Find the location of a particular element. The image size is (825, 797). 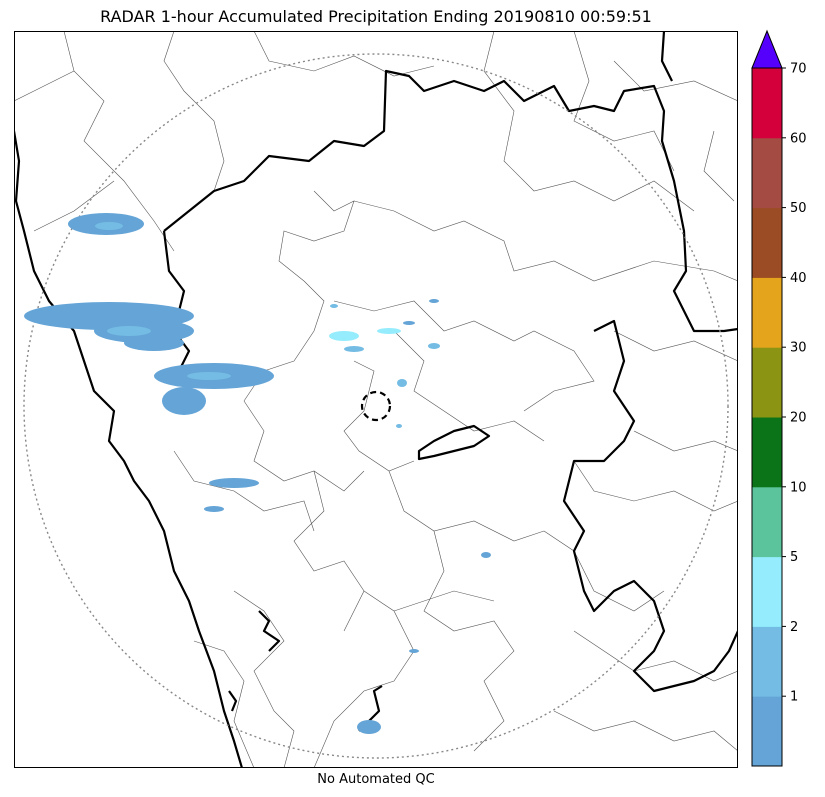

colorbar-tick-label: 30 is located at coordinates (798, 348).